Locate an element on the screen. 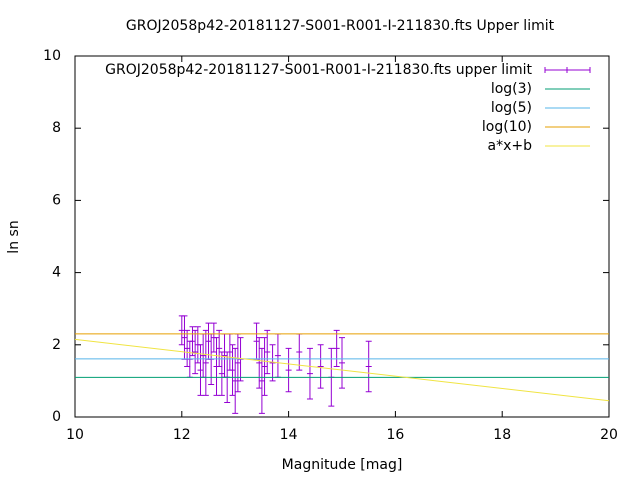  y-tick-label: 4 is located at coordinates (56, 273).